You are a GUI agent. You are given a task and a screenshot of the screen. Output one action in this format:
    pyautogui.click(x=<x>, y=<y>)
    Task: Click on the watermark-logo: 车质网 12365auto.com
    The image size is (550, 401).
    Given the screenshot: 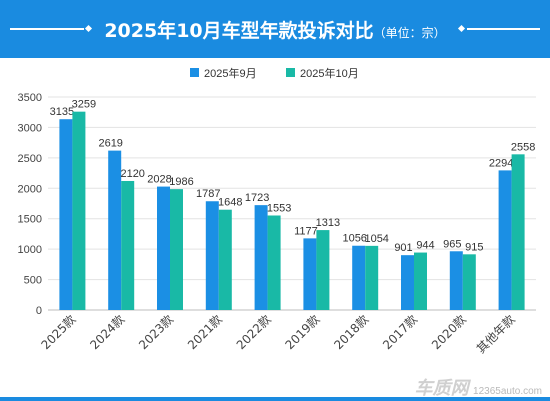 What is the action you would take?
    pyautogui.click(x=478, y=387)
    